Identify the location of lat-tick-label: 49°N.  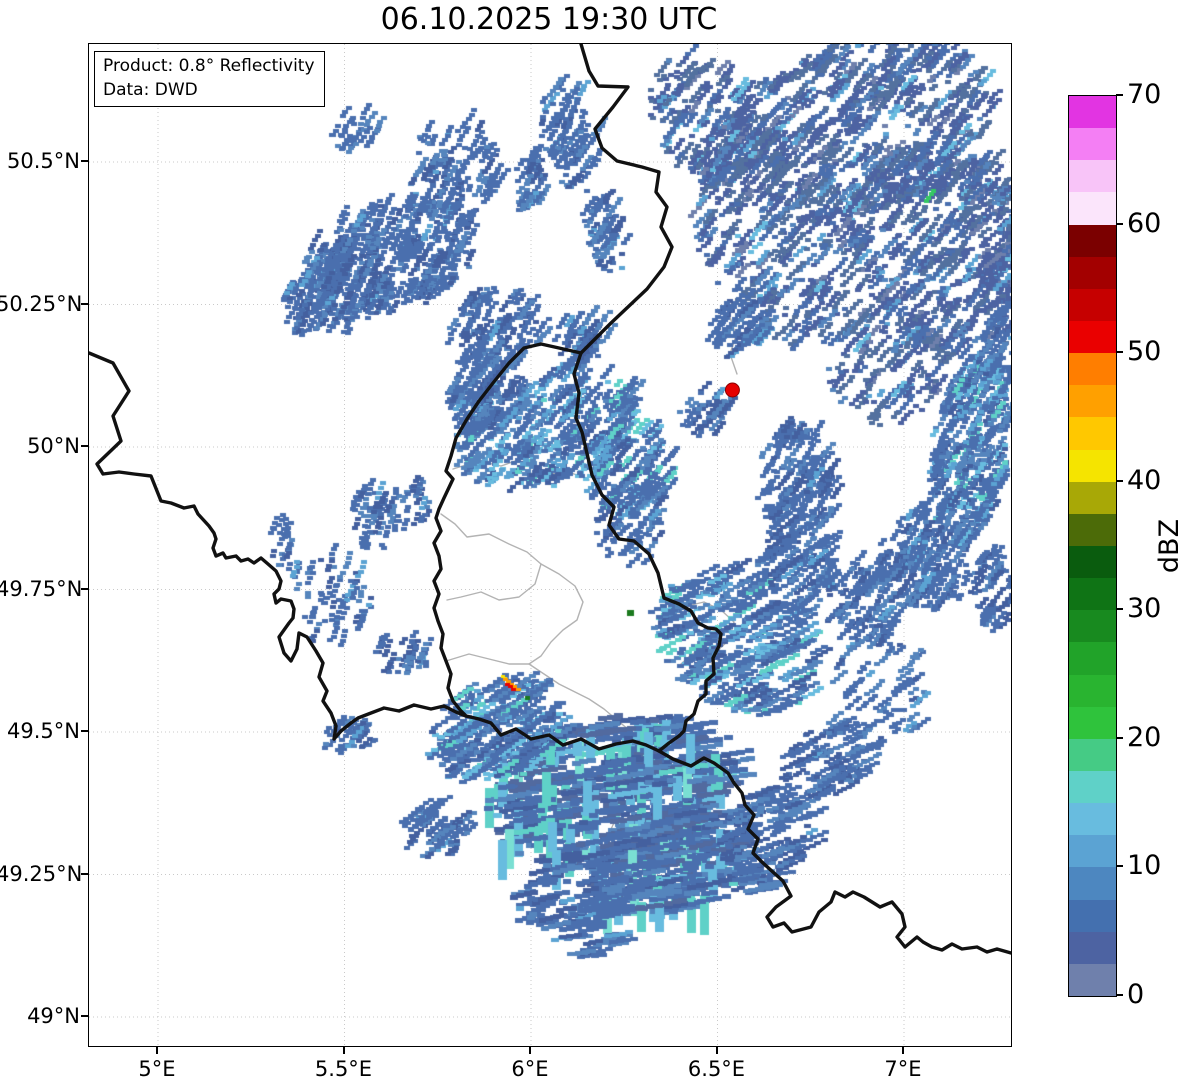
(53, 1016).